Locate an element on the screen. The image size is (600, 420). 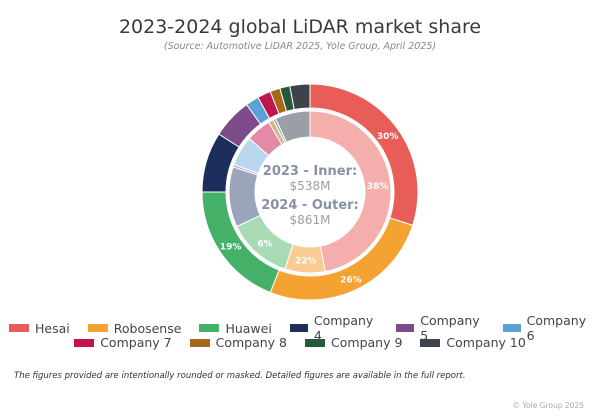
legend-item: Company 4 is located at coordinates (333, 328).